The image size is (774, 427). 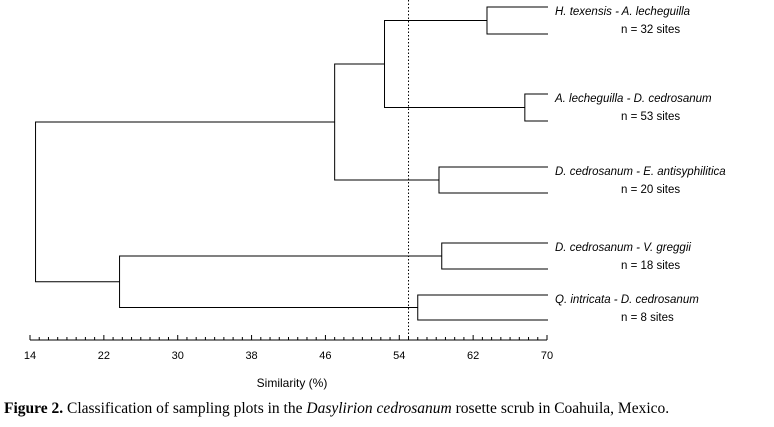 What do you see at coordinates (560, 408) in the screenshot?
I see `caption-text-after: rosette scrub in Coahuila, Mexico.` at bounding box center [560, 408].